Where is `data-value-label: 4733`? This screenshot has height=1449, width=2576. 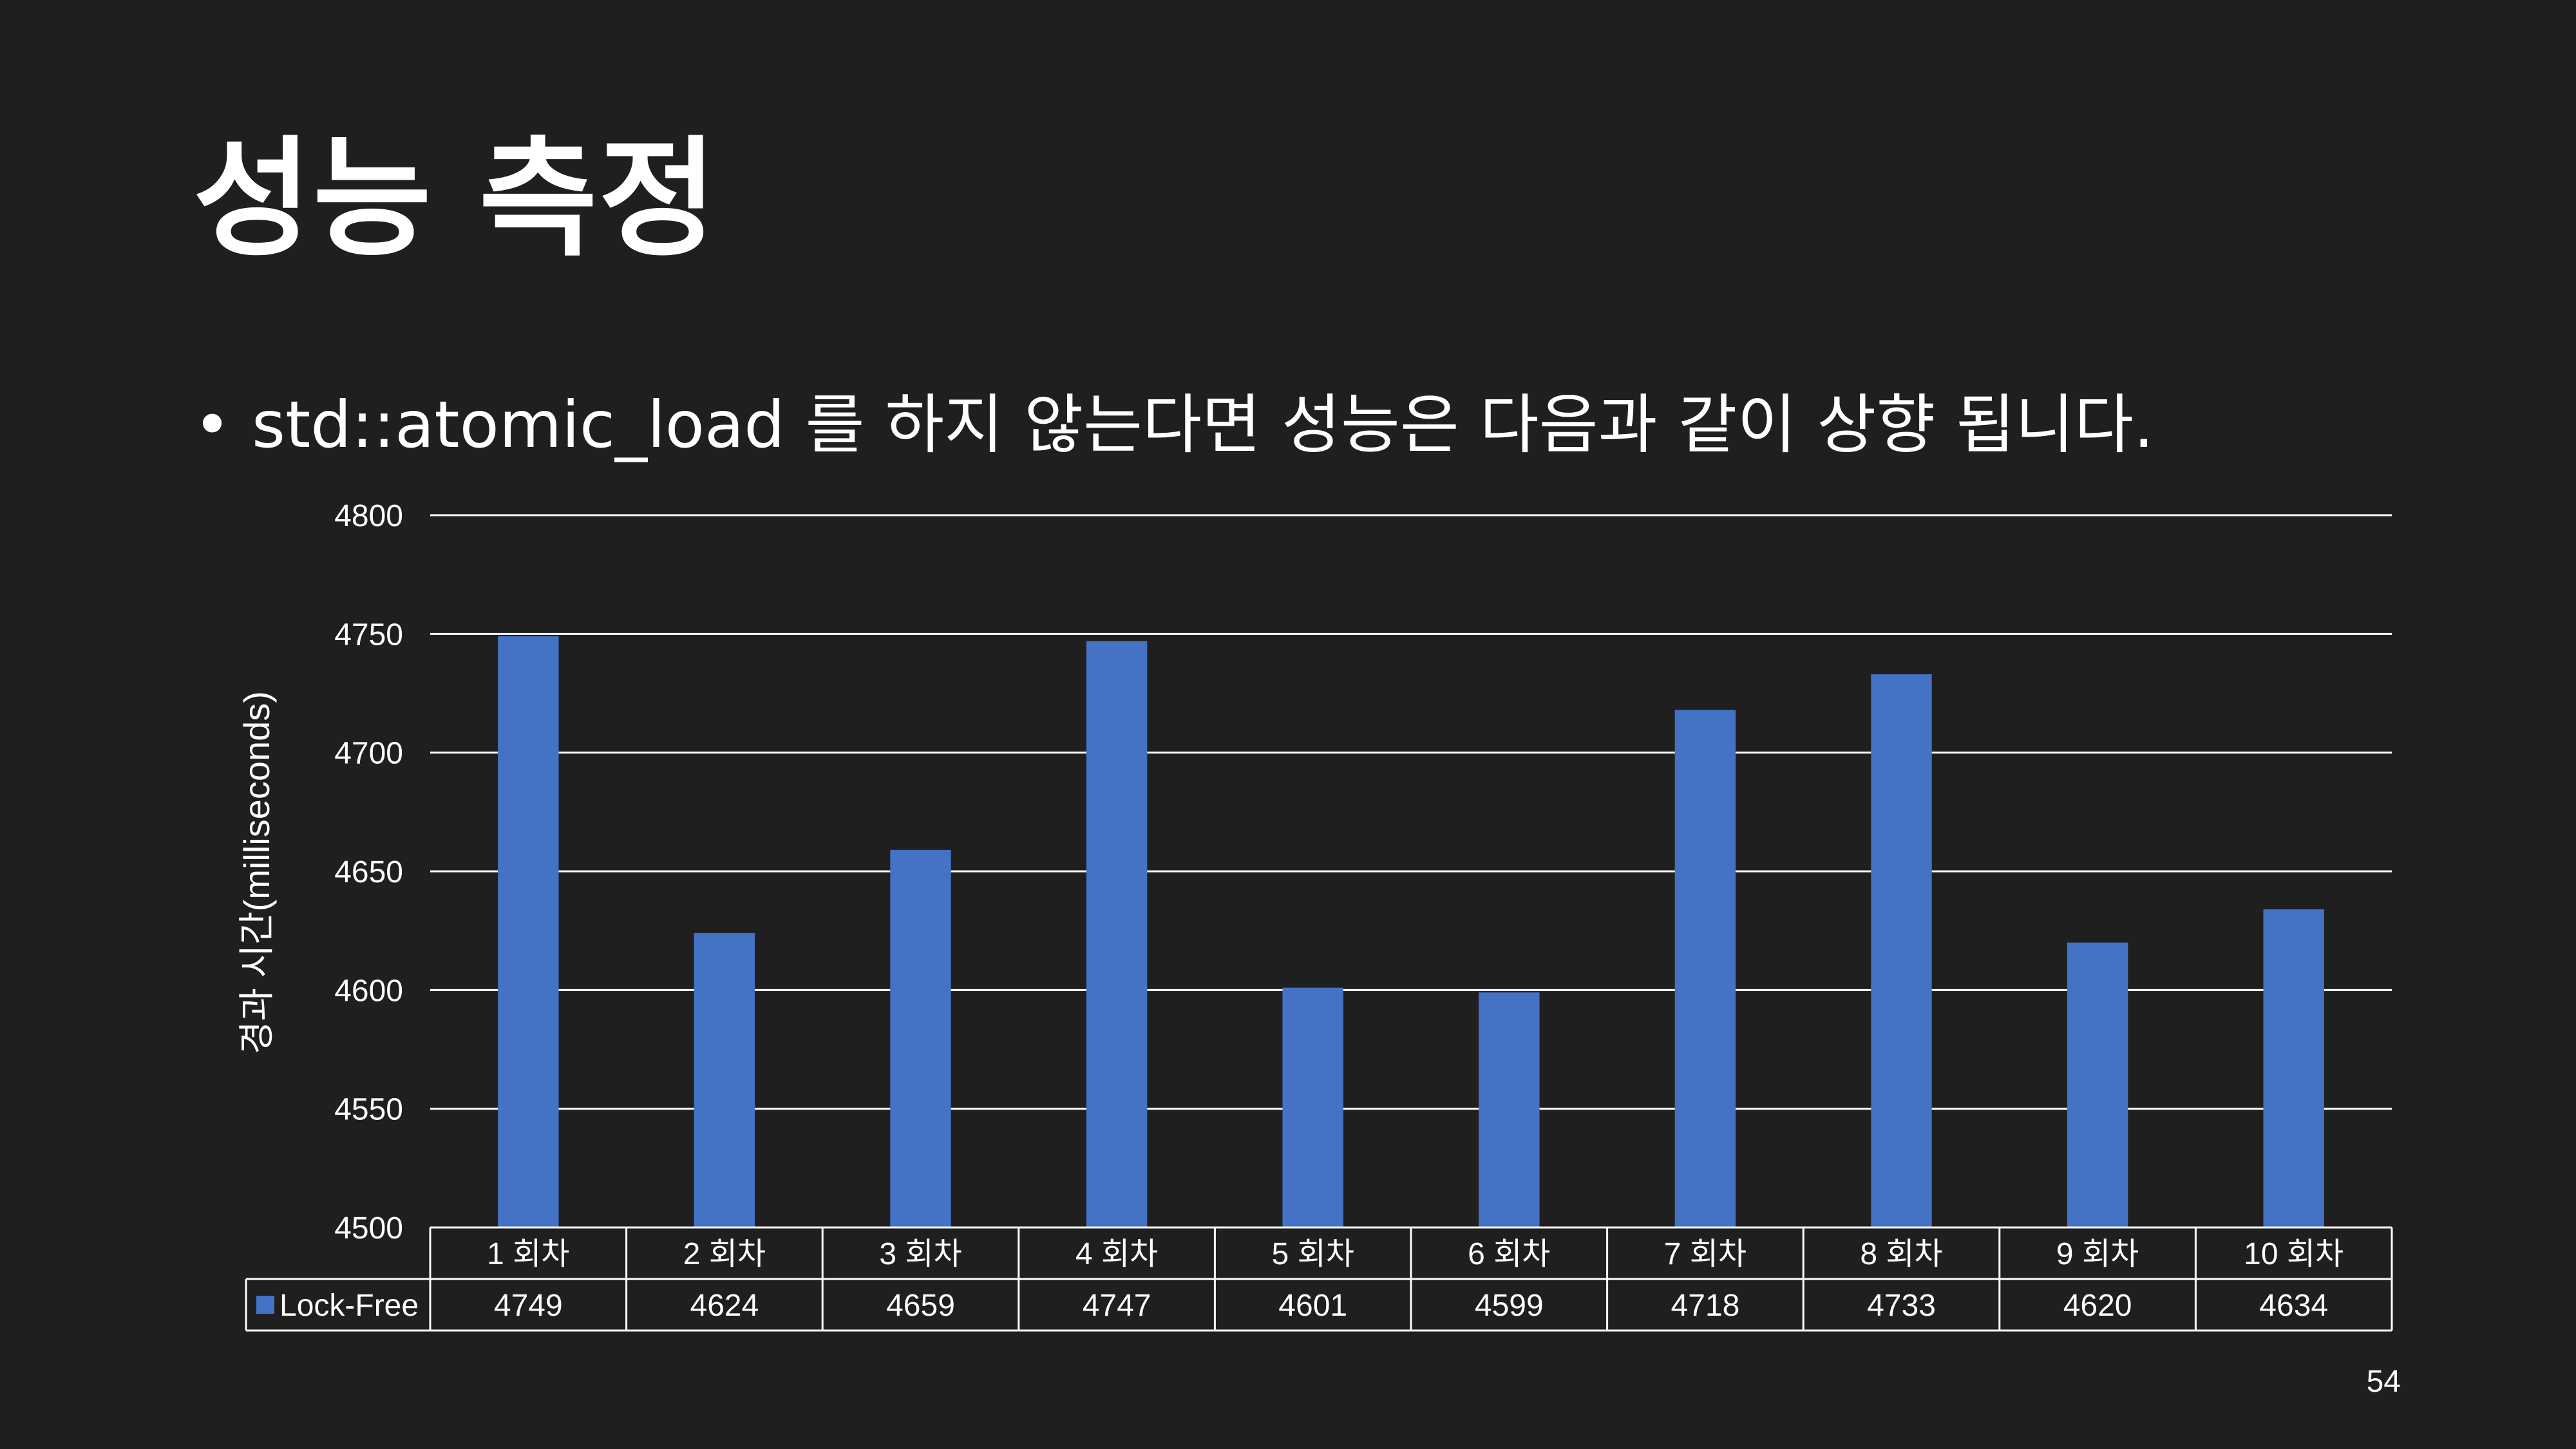
data-value-label: 4733 is located at coordinates (1902, 1306).